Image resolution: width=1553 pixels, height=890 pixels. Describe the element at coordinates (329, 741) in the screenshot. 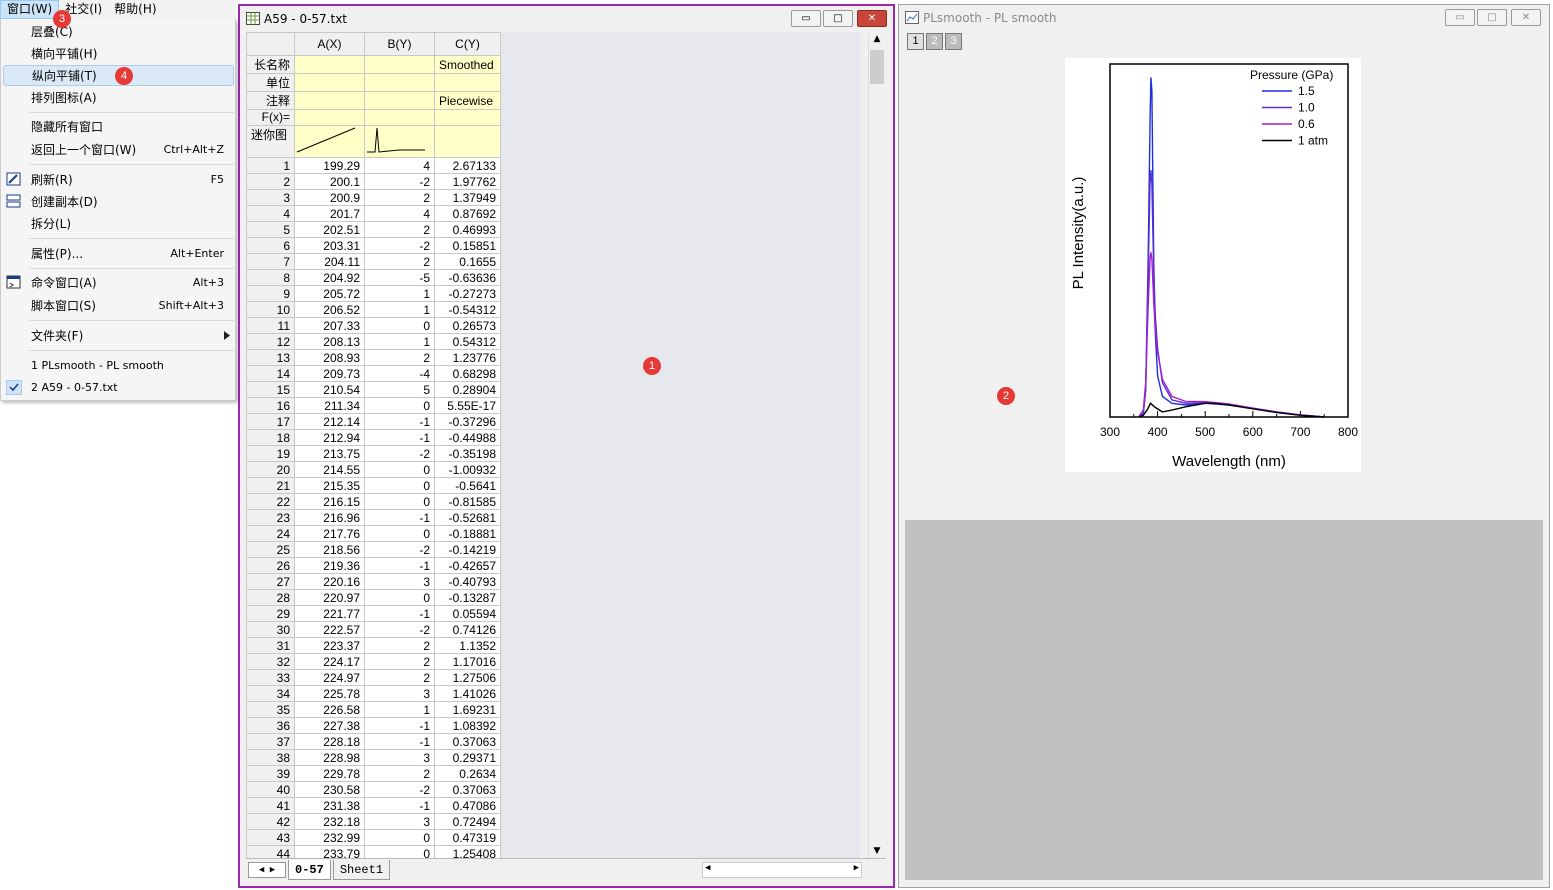

I see `cell-a: 228.18` at that location.